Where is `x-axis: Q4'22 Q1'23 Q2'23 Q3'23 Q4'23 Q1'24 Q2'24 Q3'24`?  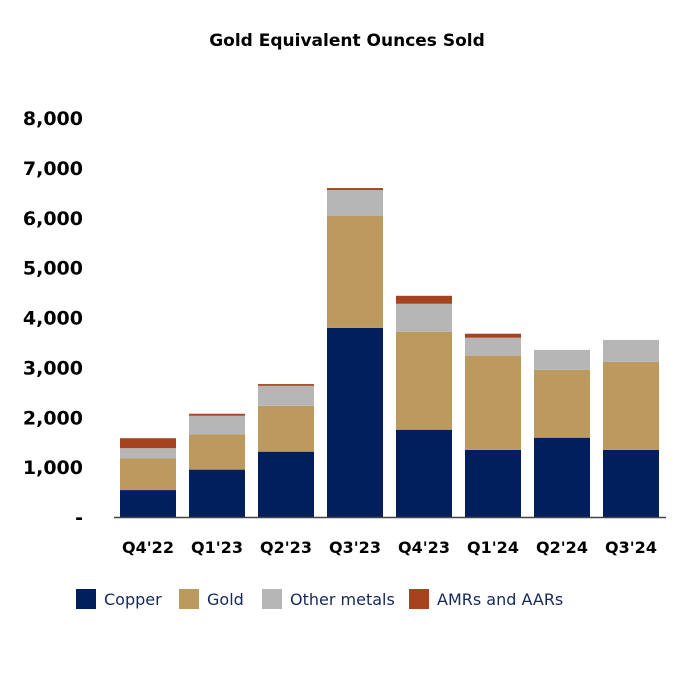
x-axis: Q4'22 Q1'23 Q2'23 Q3'23 Q4'23 Q1'24 Q2'24 Q3'24 is located at coordinates (389, 547).